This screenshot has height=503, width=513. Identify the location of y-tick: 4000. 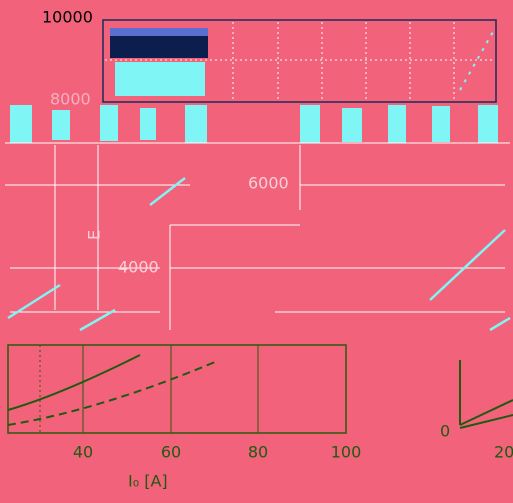
(138, 267).